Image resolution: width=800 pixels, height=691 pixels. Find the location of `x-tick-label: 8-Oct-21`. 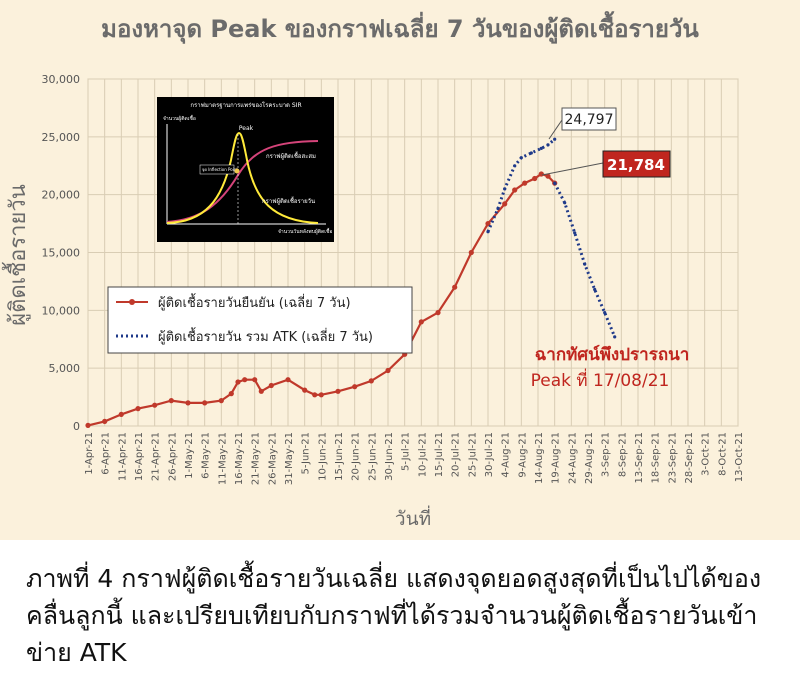

x-tick-label: 8-Oct-21 is located at coordinates (722, 454).